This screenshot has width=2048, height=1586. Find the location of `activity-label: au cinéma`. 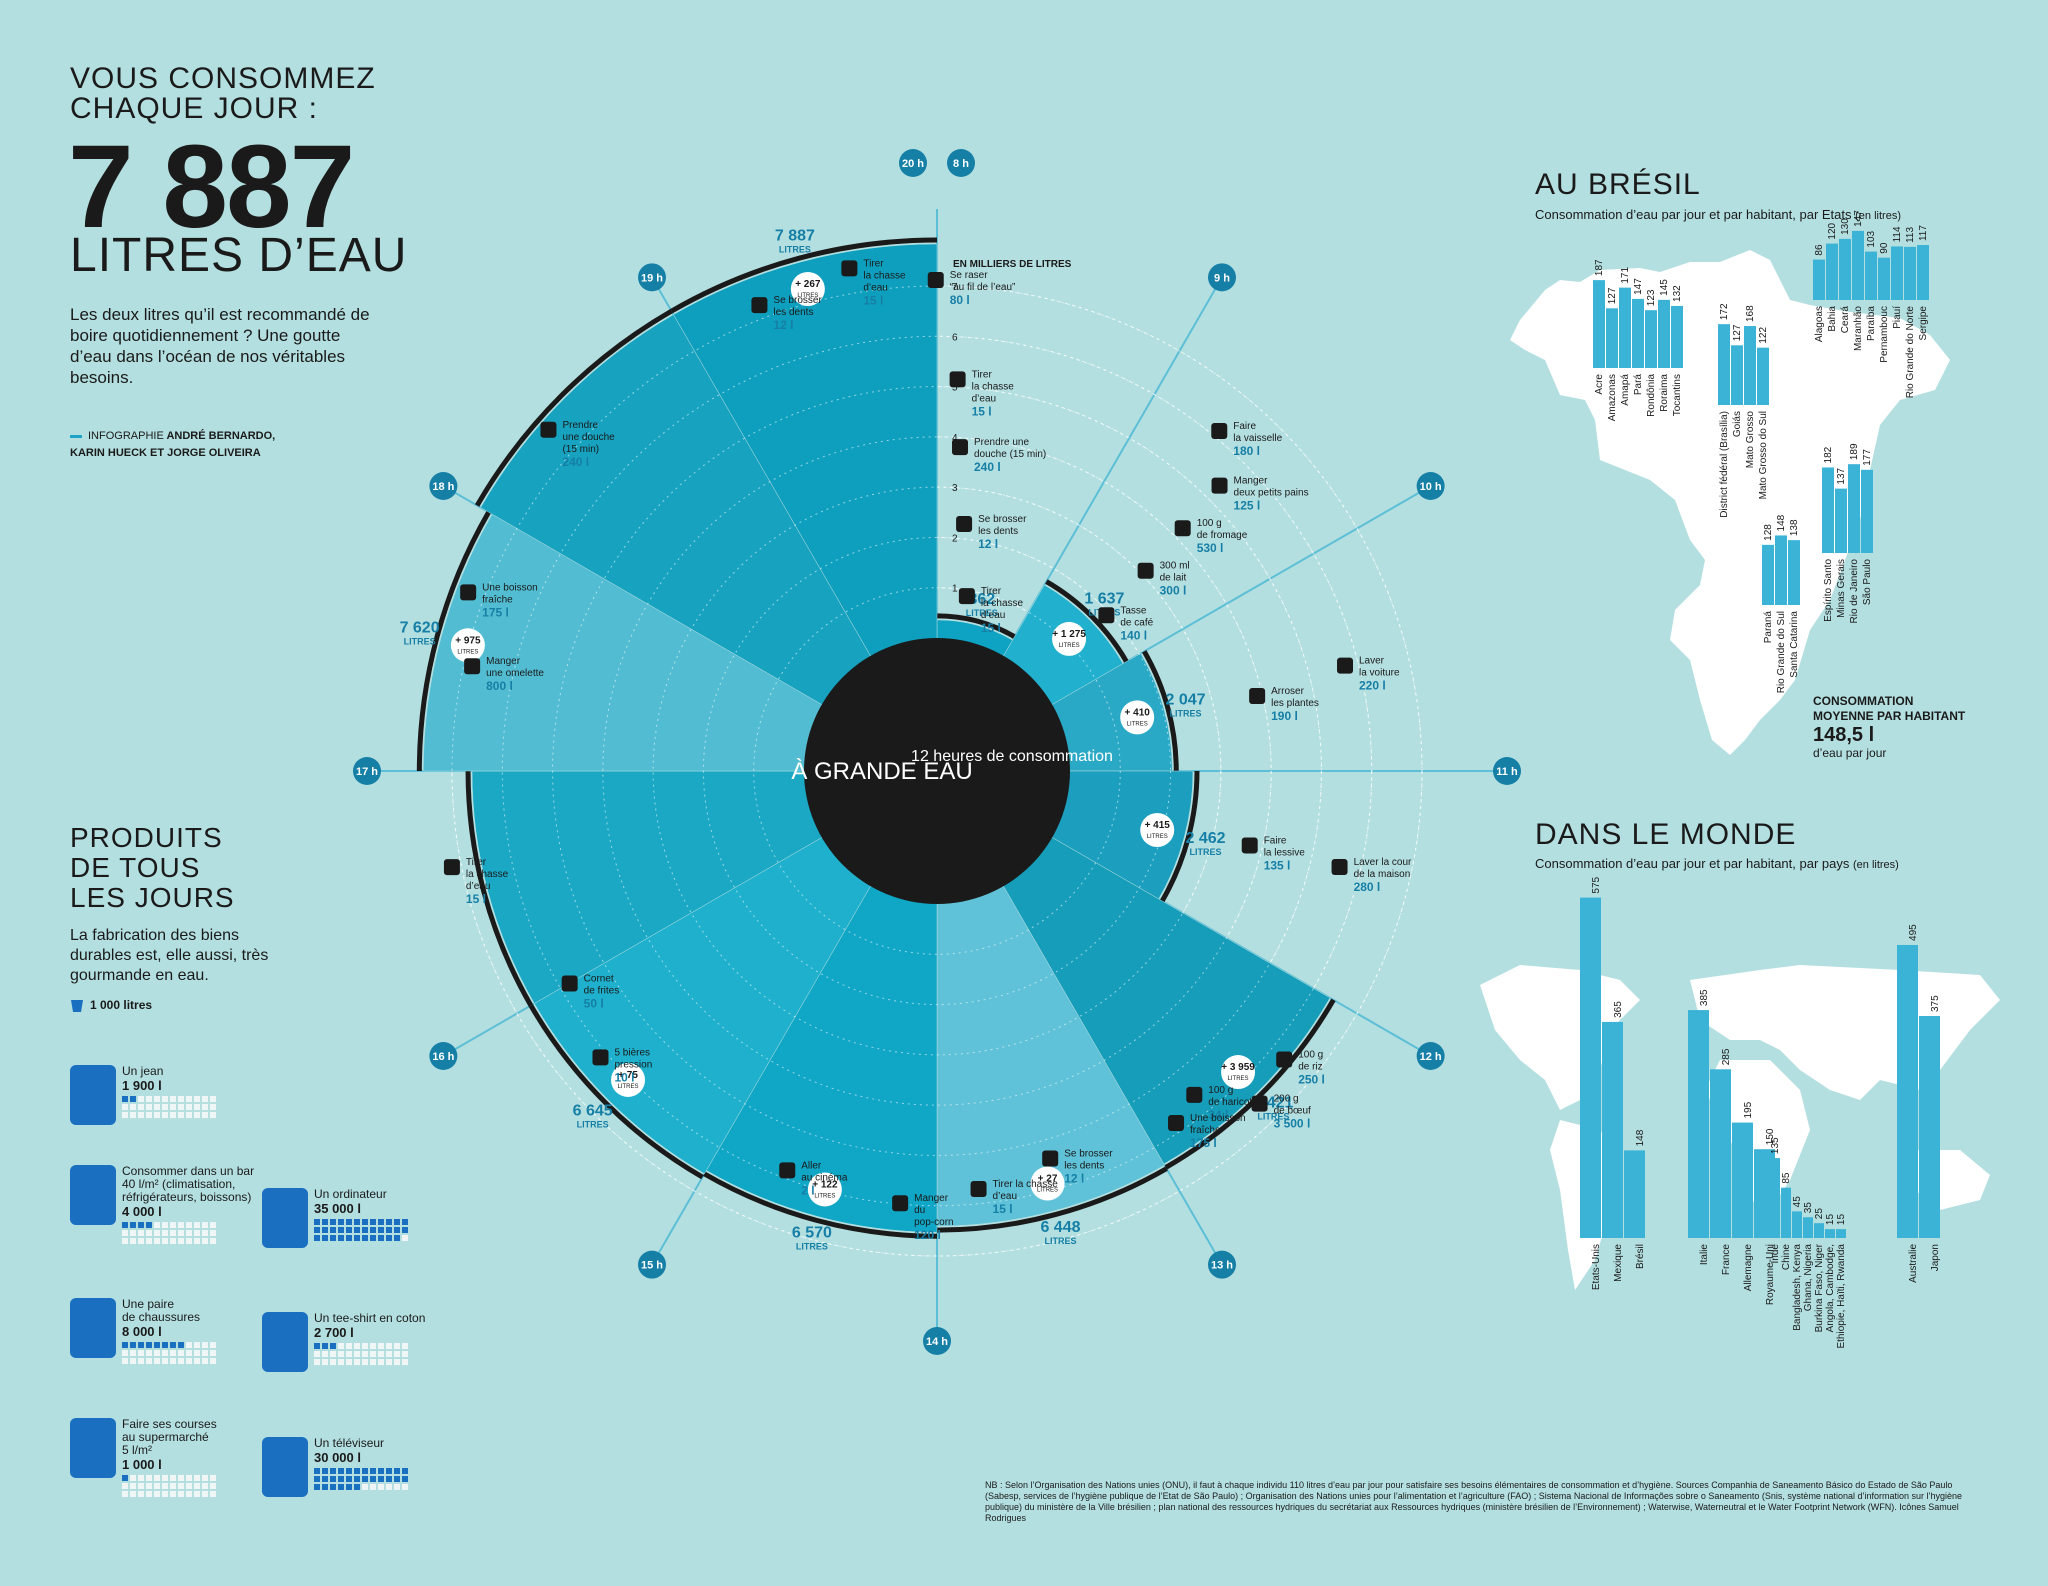

activity-label: au cinéma is located at coordinates (824, 1177).